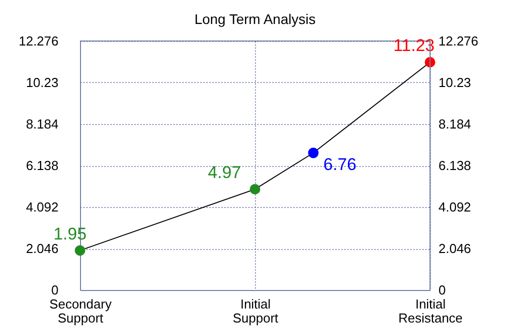 The height and width of the screenshot is (330, 510). I want to click on y2-tick-label: 8.184, so click(455, 124).